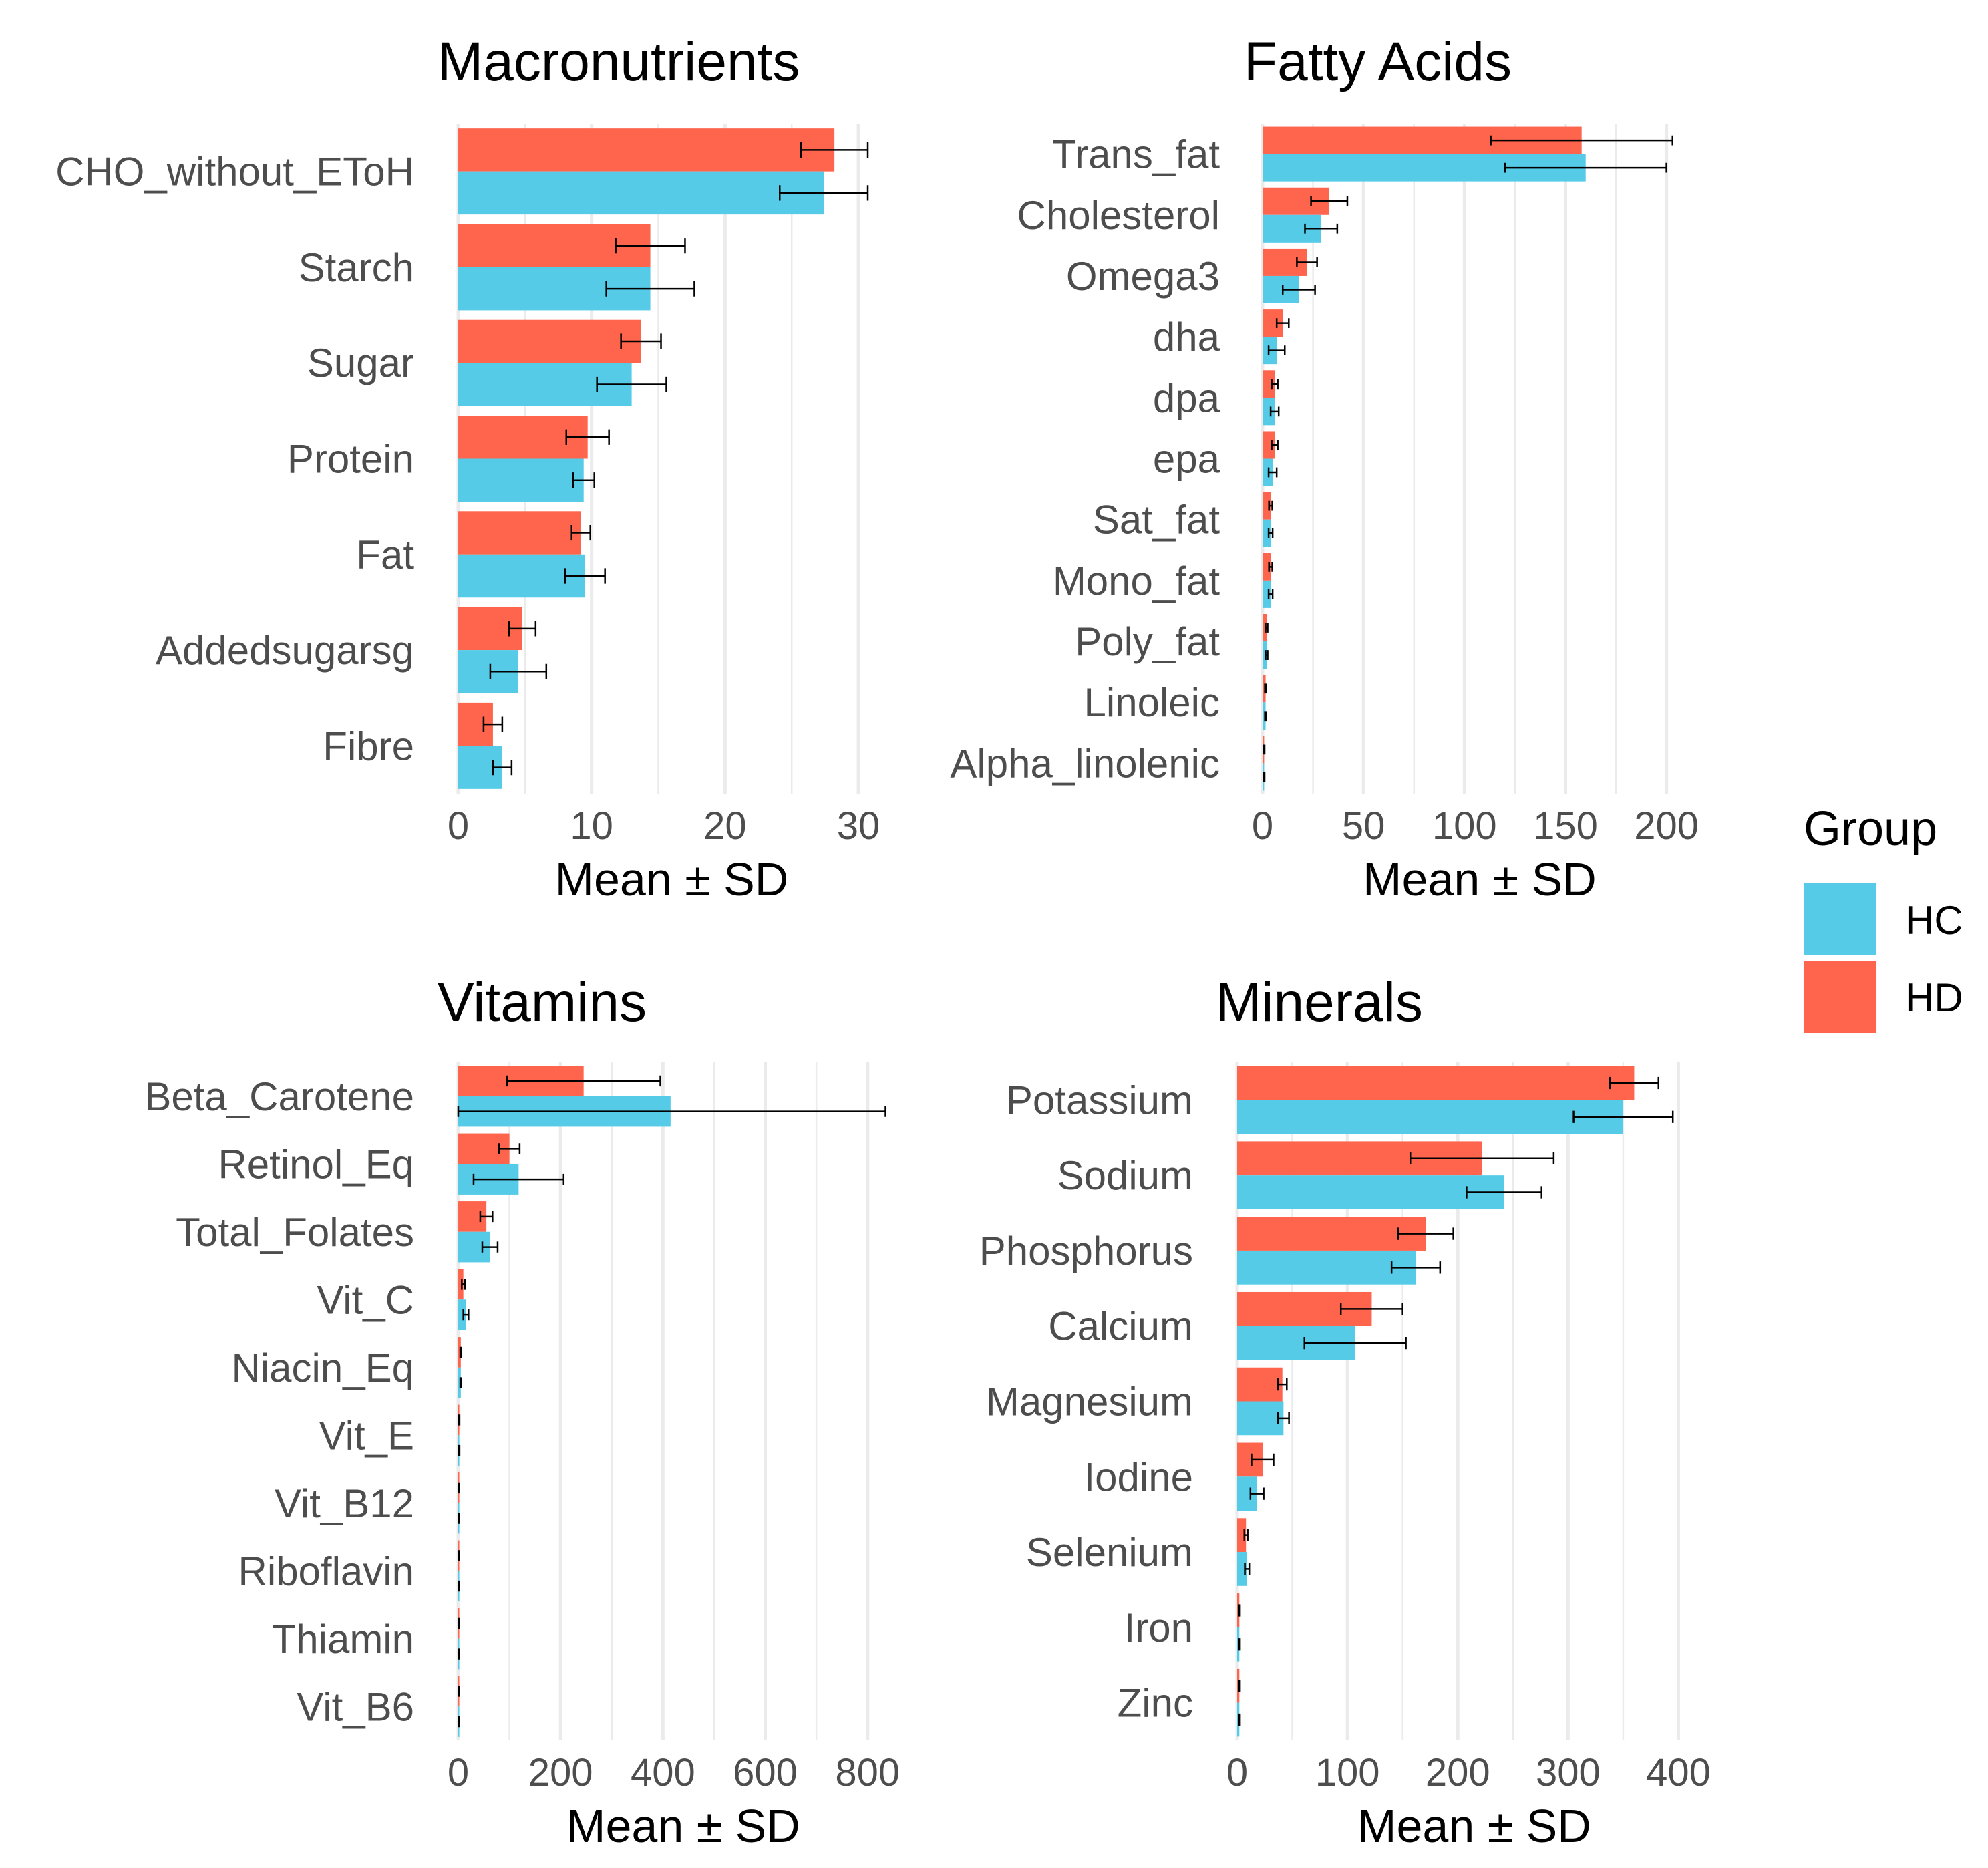 The image size is (1988, 1868). I want to click on category-label: Addedsugarsg, so click(285, 650).